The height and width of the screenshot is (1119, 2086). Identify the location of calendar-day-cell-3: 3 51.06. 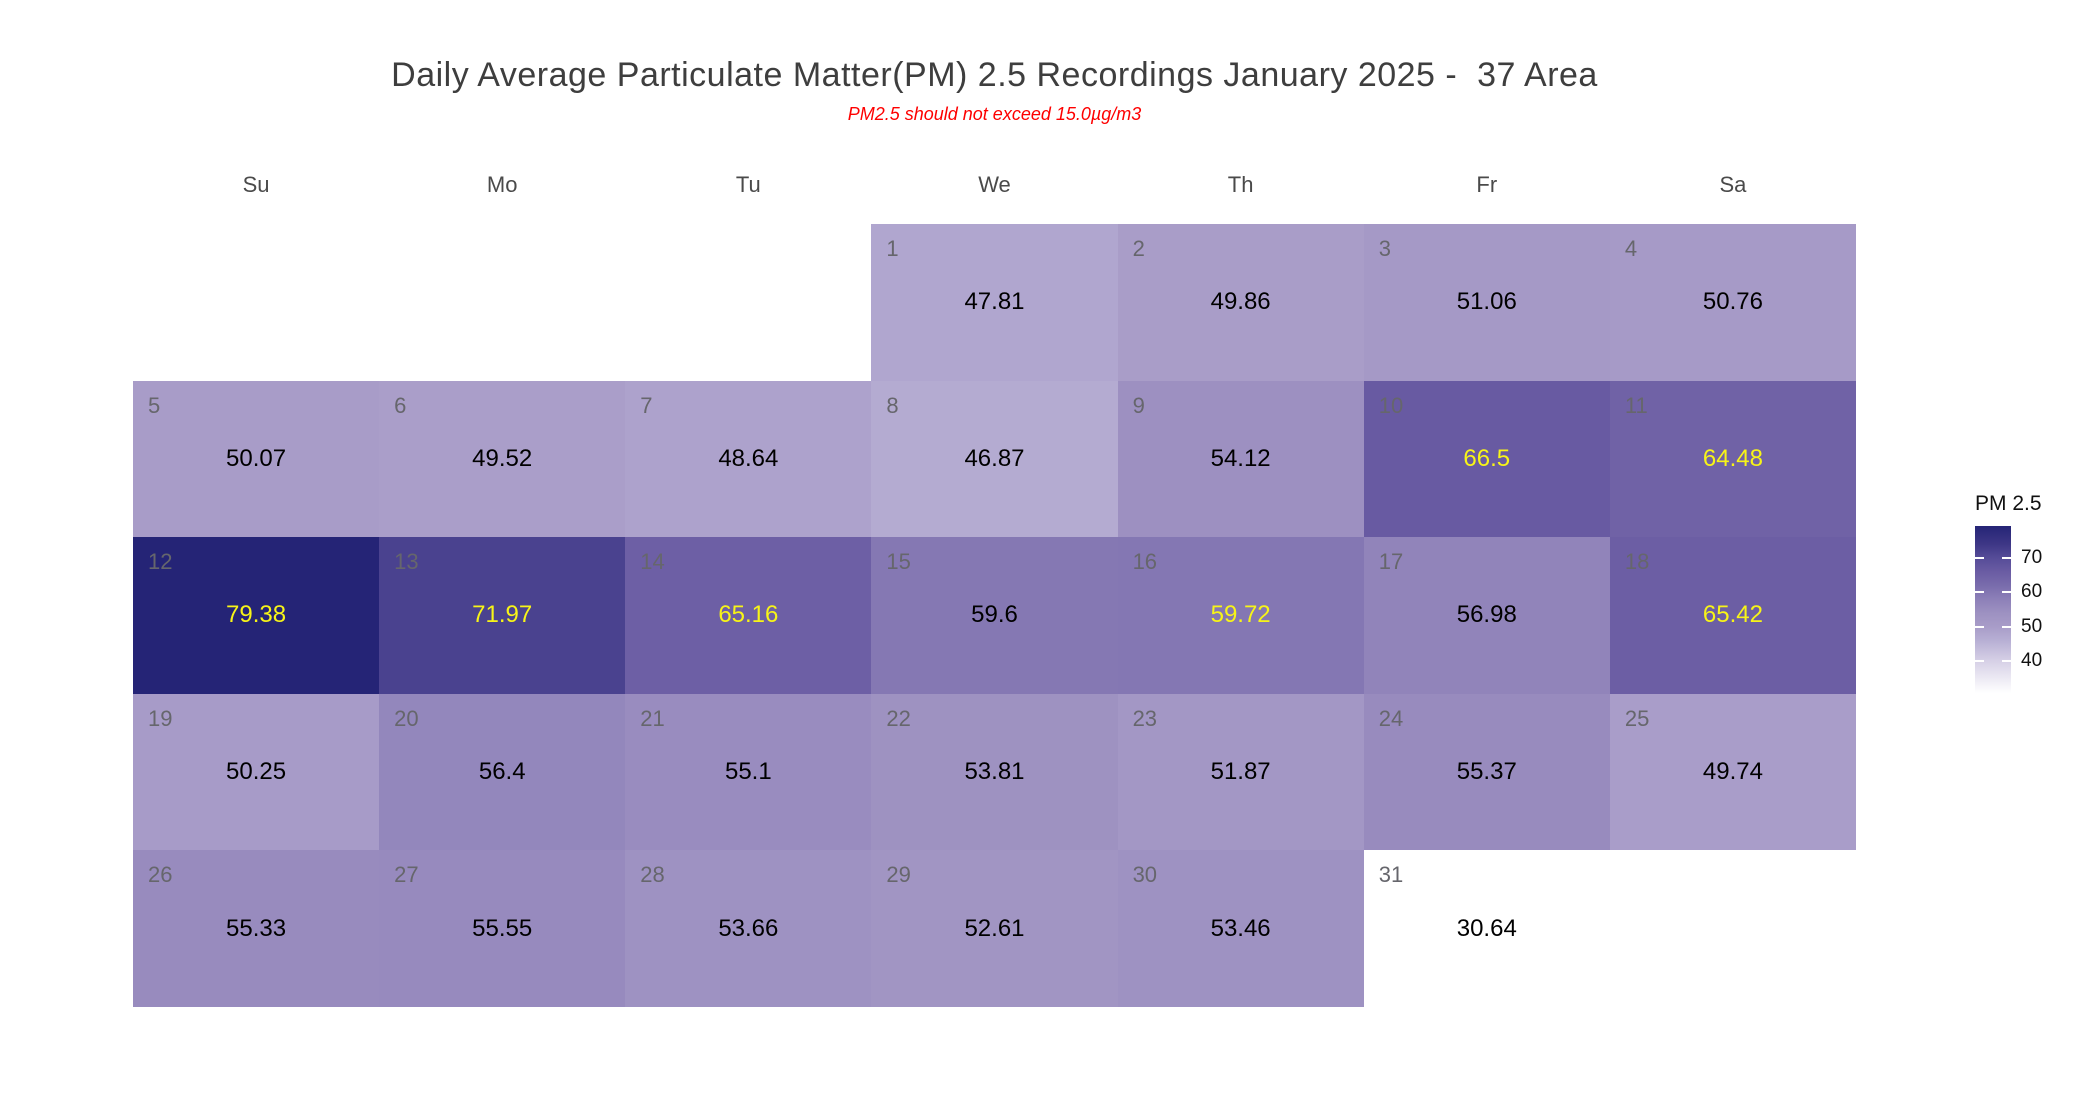
(1486, 302).